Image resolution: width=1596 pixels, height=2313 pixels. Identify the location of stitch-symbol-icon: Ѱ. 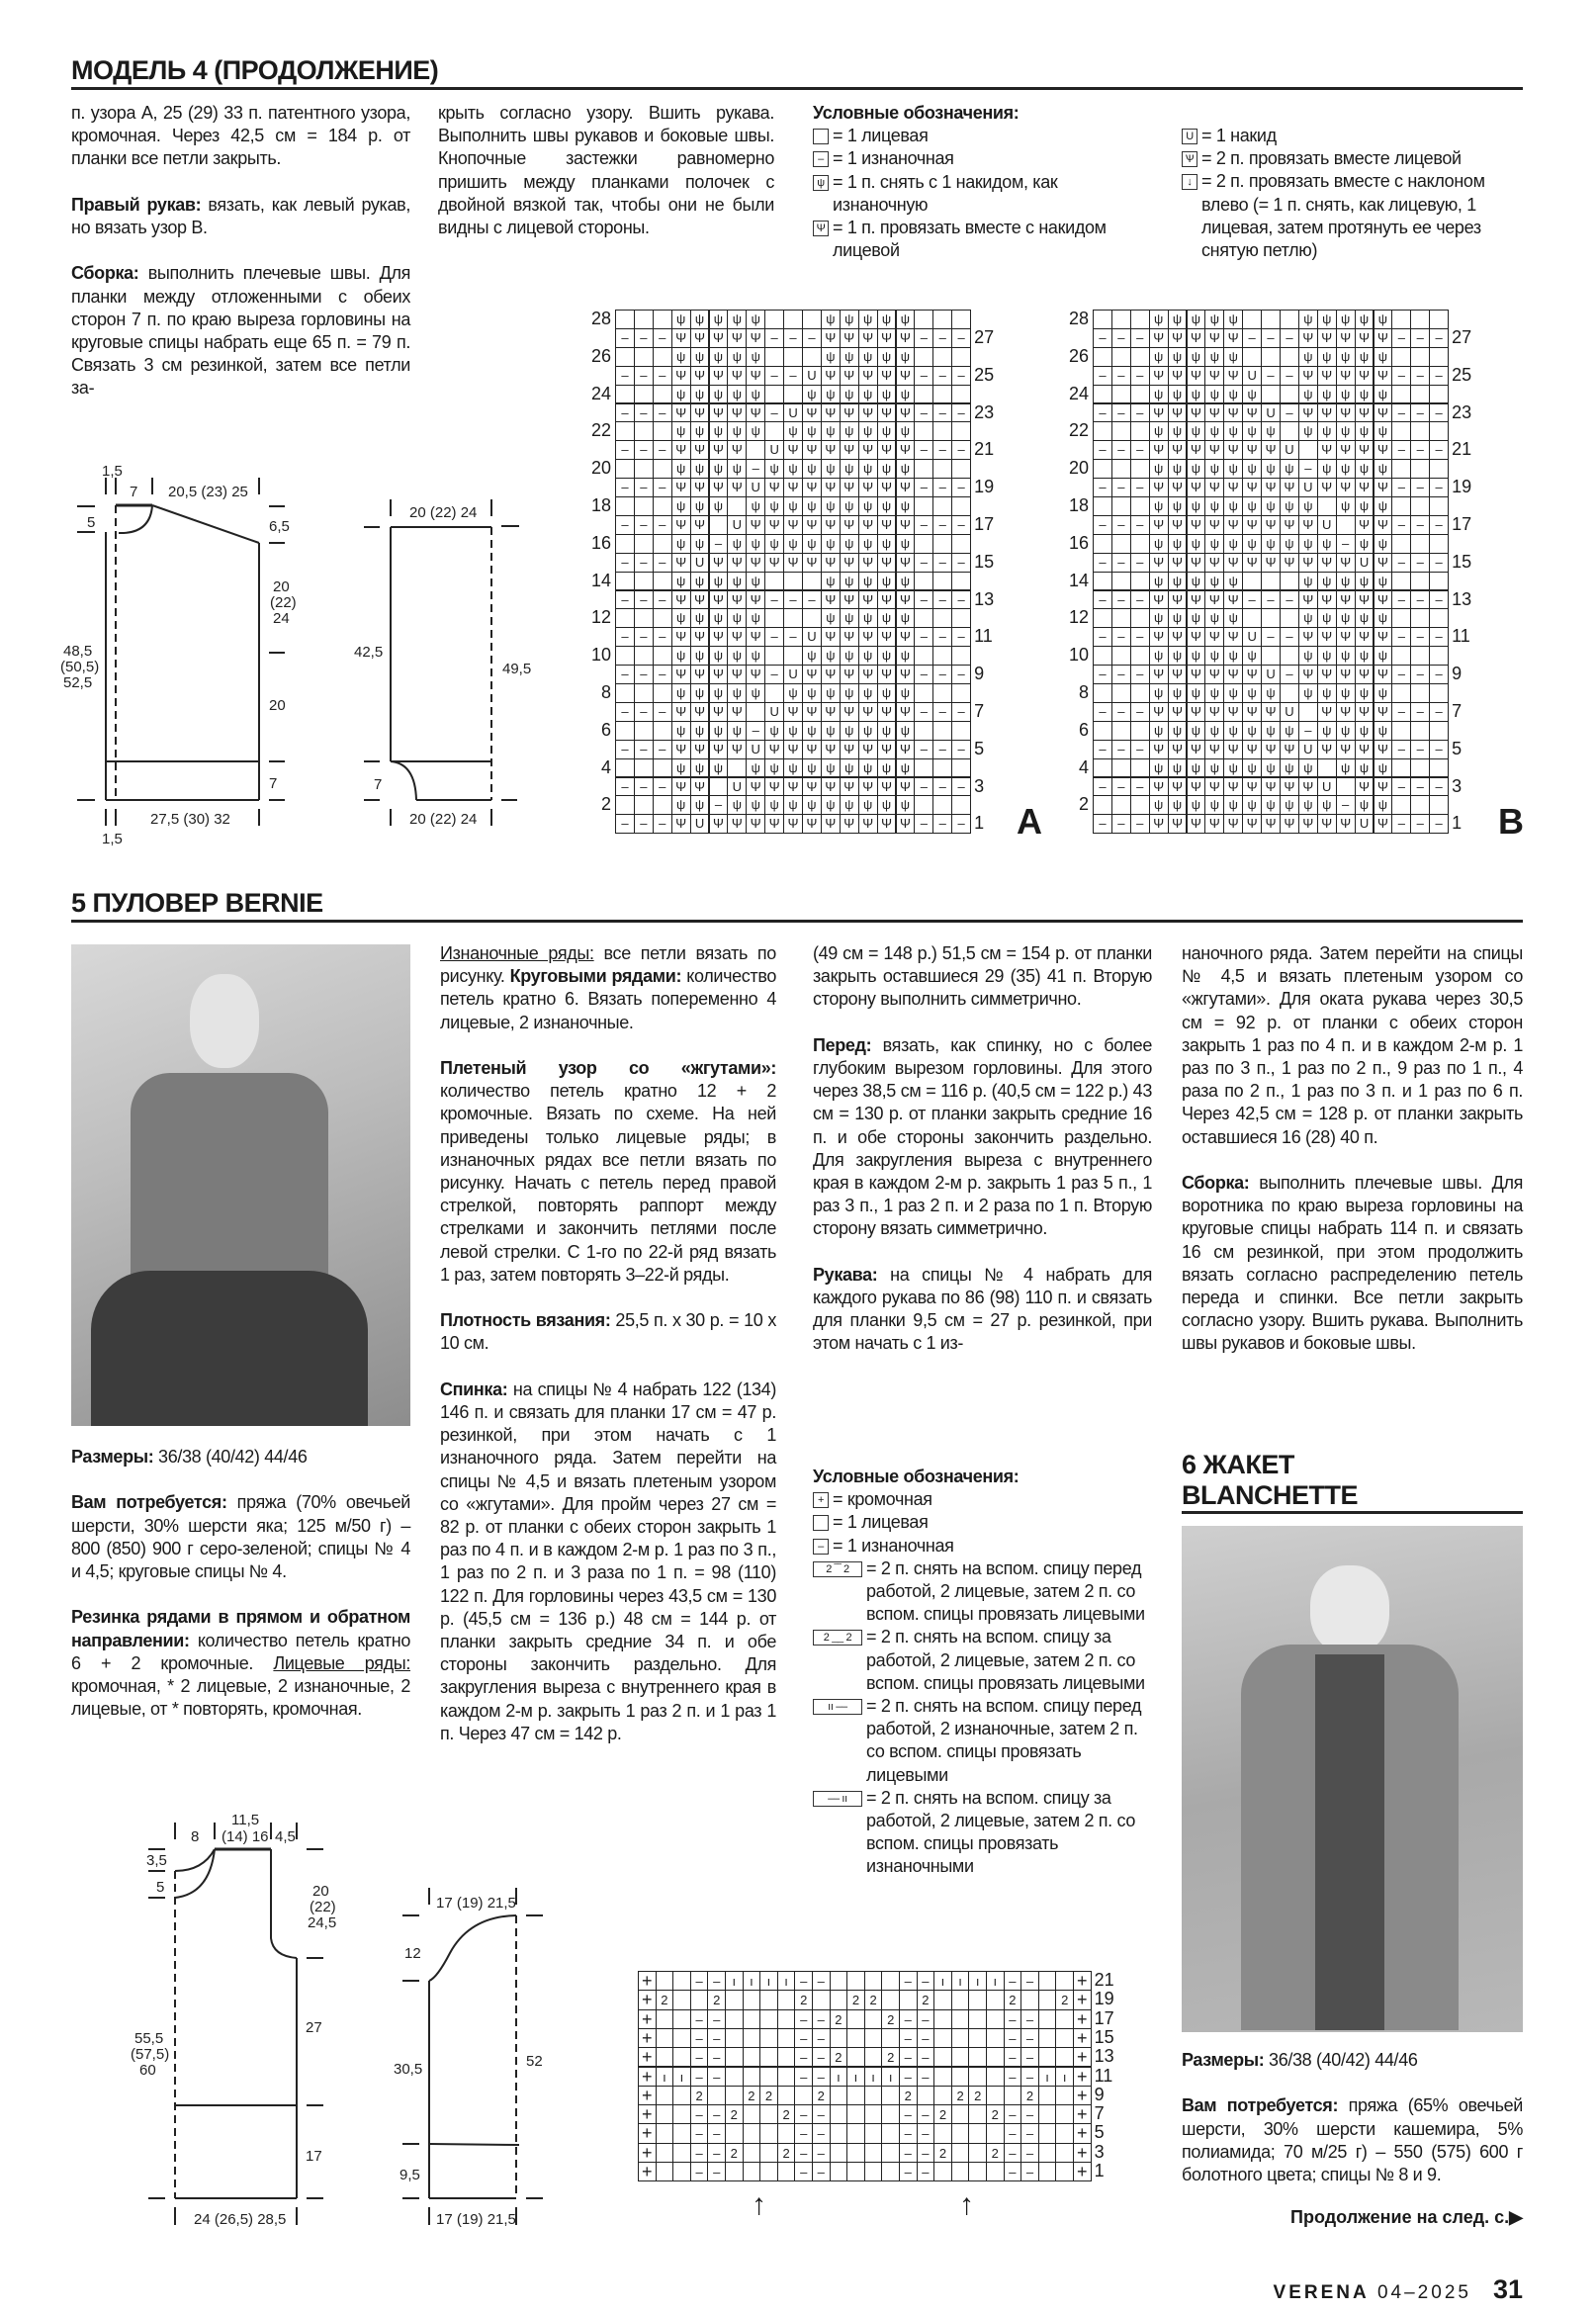
(1189, 159).